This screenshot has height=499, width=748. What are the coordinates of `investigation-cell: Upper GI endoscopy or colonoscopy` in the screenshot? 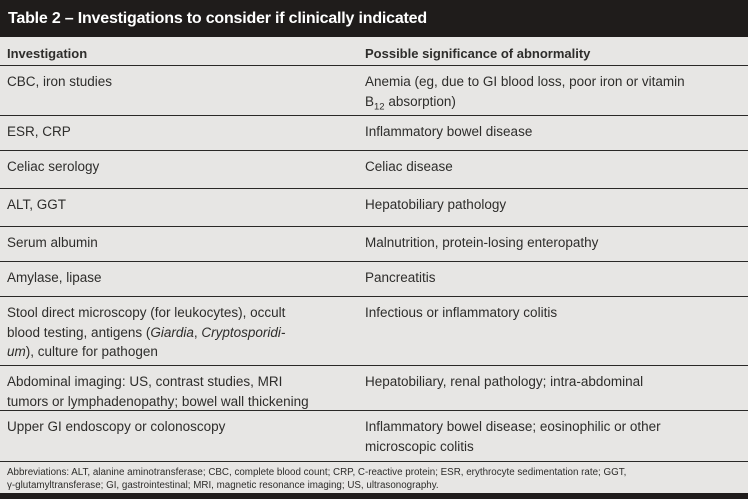 It's located at (116, 426).